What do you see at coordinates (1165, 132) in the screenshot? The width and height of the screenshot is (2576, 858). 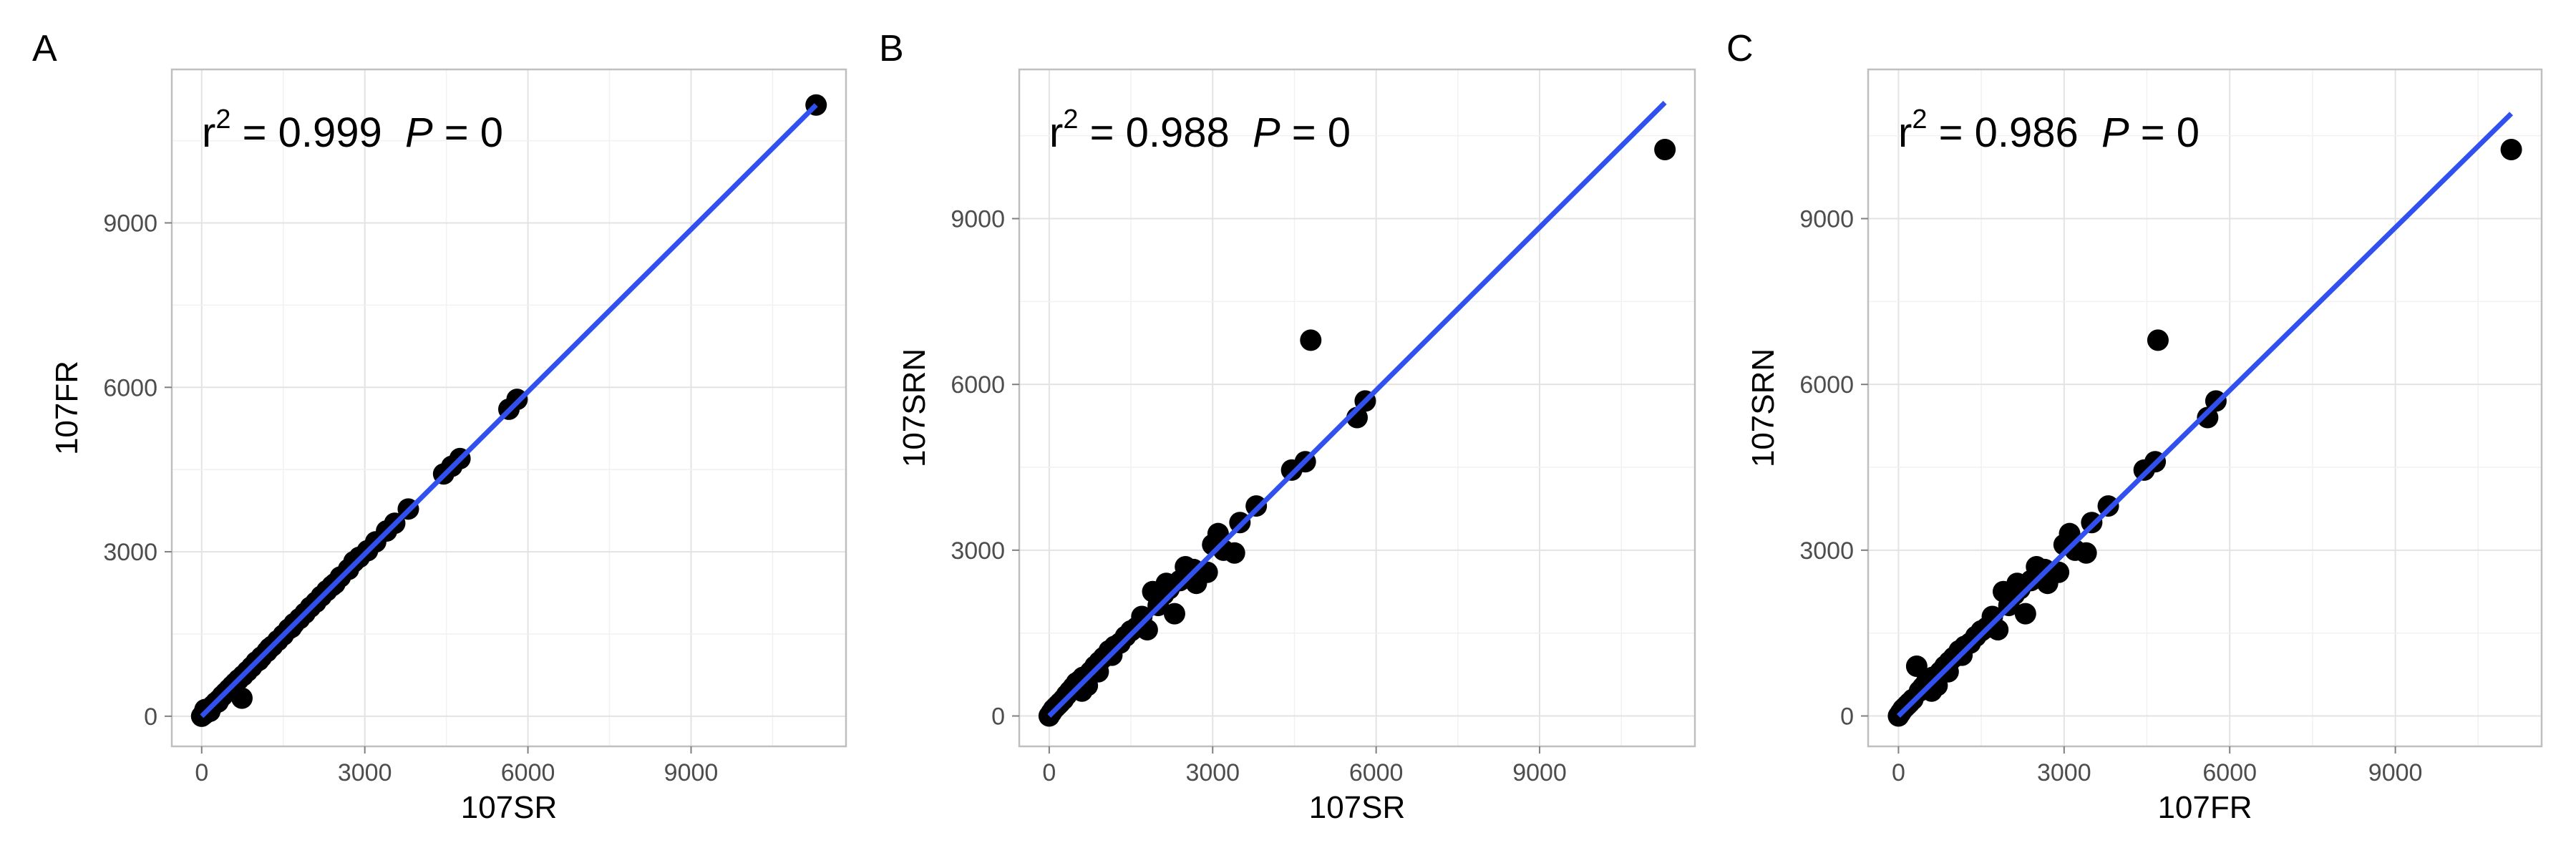 I see `r2-value: = 0.988` at bounding box center [1165, 132].